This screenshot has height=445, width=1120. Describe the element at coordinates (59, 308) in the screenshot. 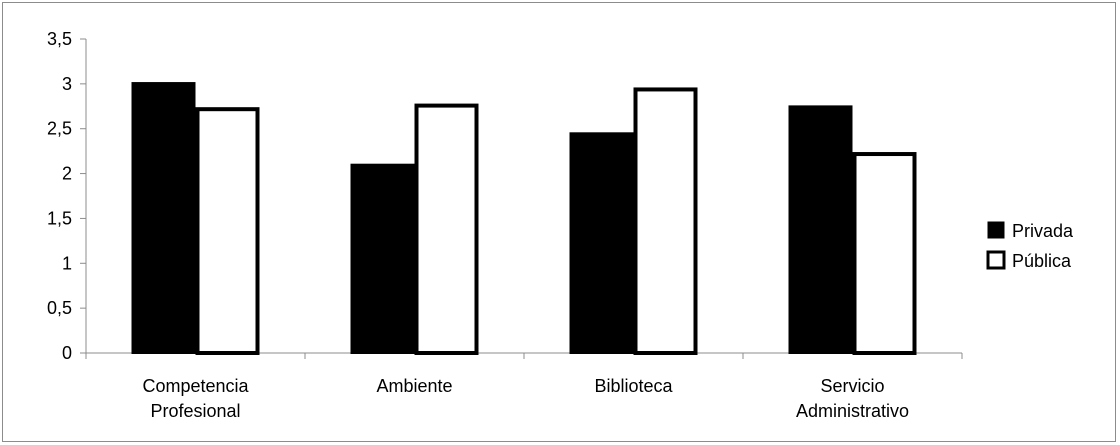

I see `y-tick-label: 0,5` at that location.